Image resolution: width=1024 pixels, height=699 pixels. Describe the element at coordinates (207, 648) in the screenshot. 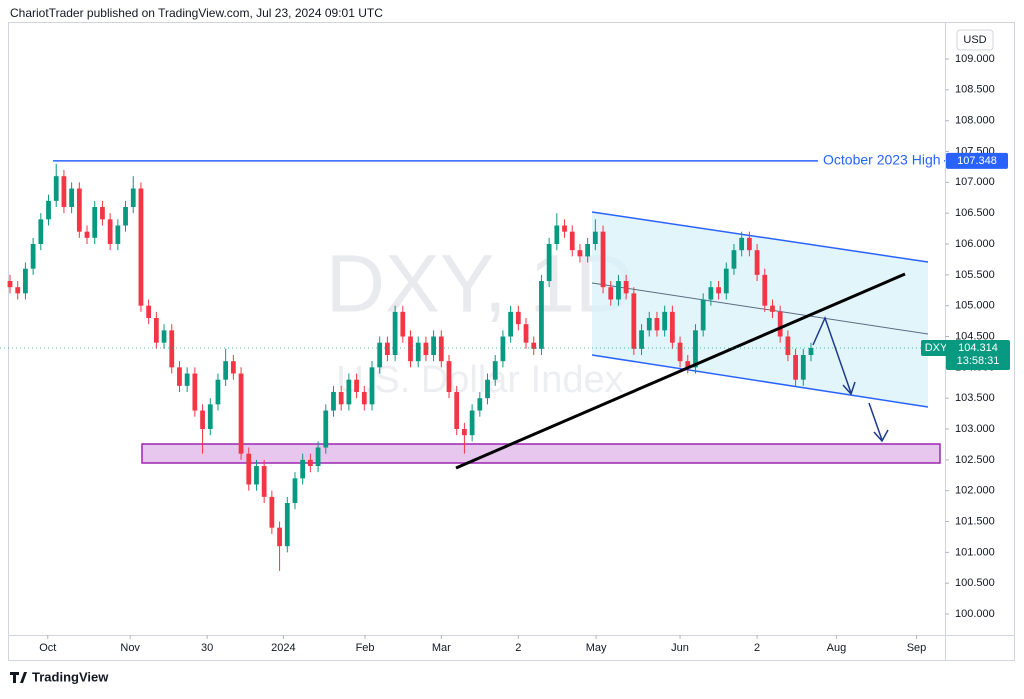

I see `x-tick-label: 30` at that location.